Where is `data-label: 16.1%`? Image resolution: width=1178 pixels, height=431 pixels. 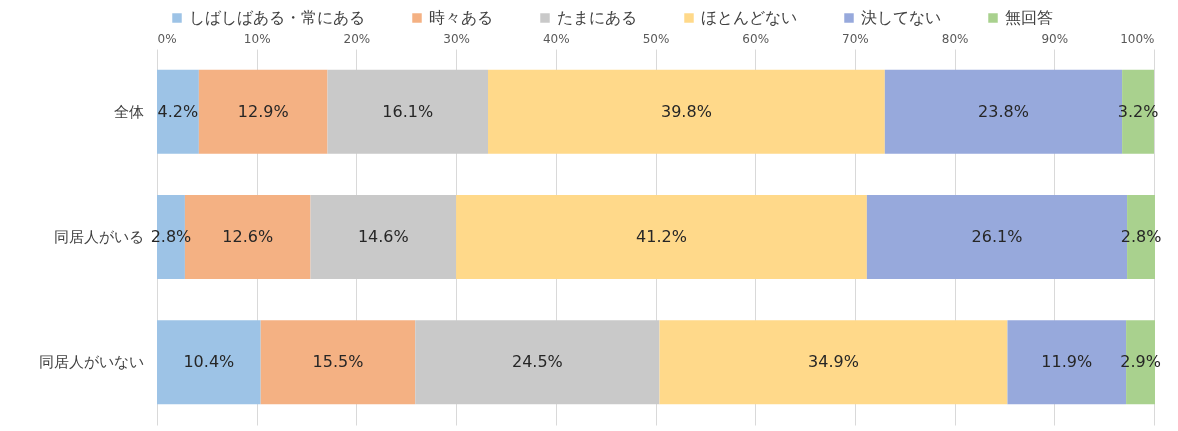
data-label: 16.1% is located at coordinates (408, 111).